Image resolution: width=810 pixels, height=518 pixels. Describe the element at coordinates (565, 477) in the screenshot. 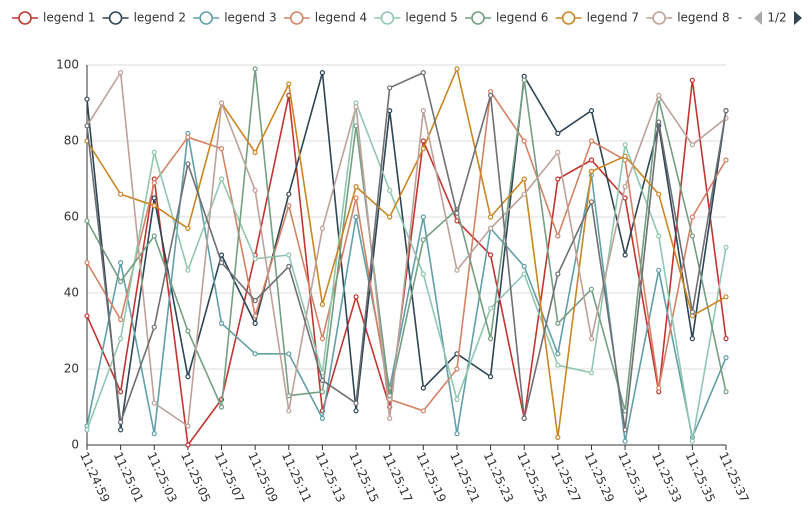

I see `x-tick-label: 11:25:27` at that location.